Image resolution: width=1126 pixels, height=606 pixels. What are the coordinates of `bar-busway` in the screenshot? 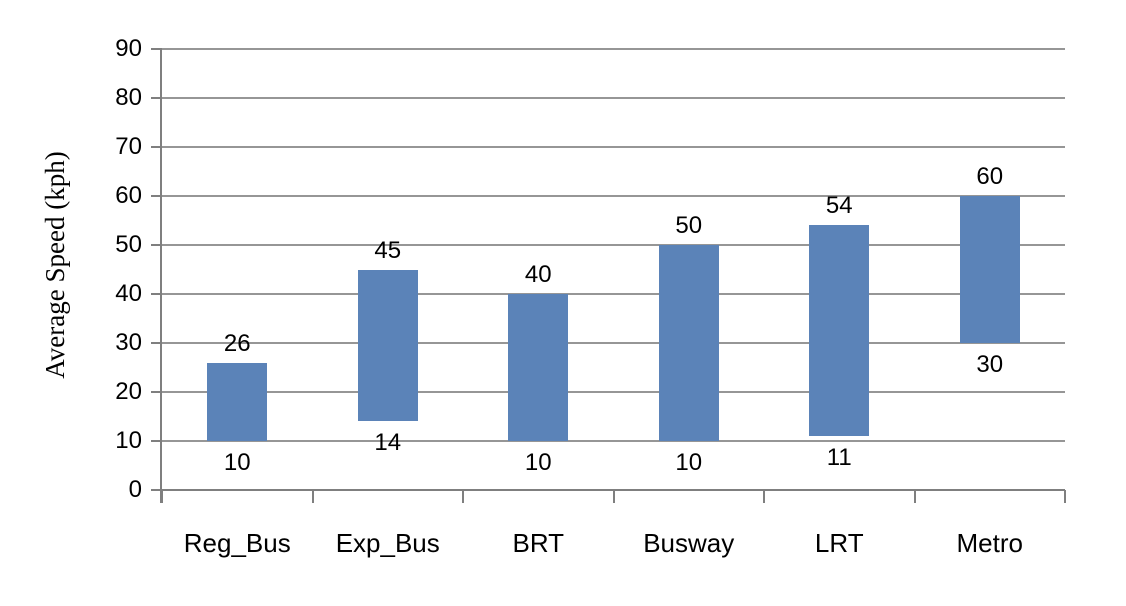 It's located at (688, 343).